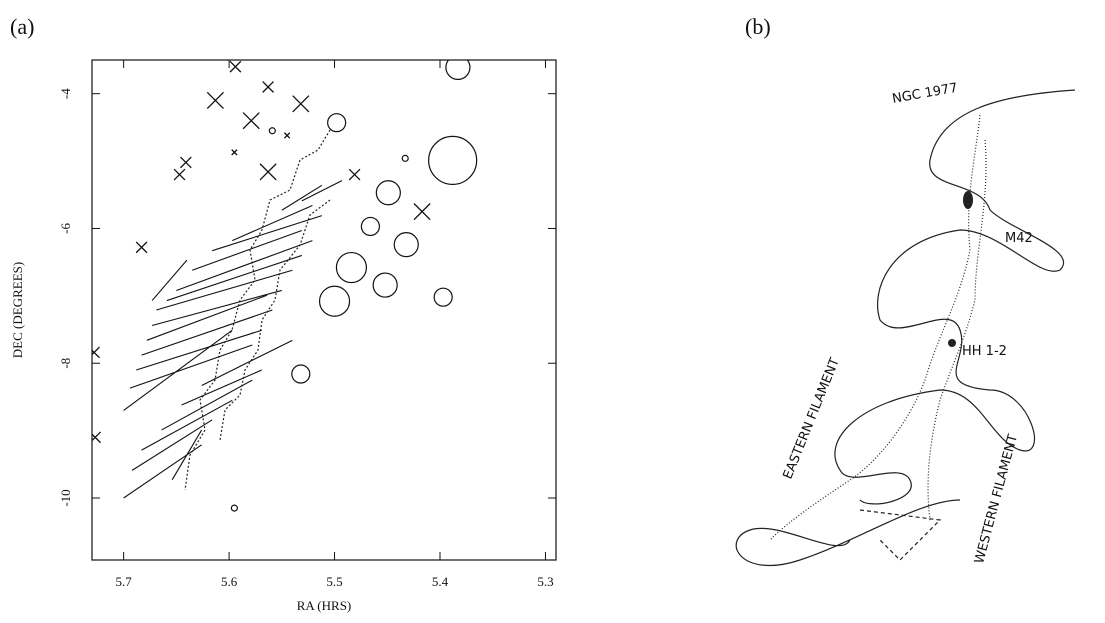 The image size is (1105, 623). I want to click on sketch-label: NGC 1977, so click(925, 94).